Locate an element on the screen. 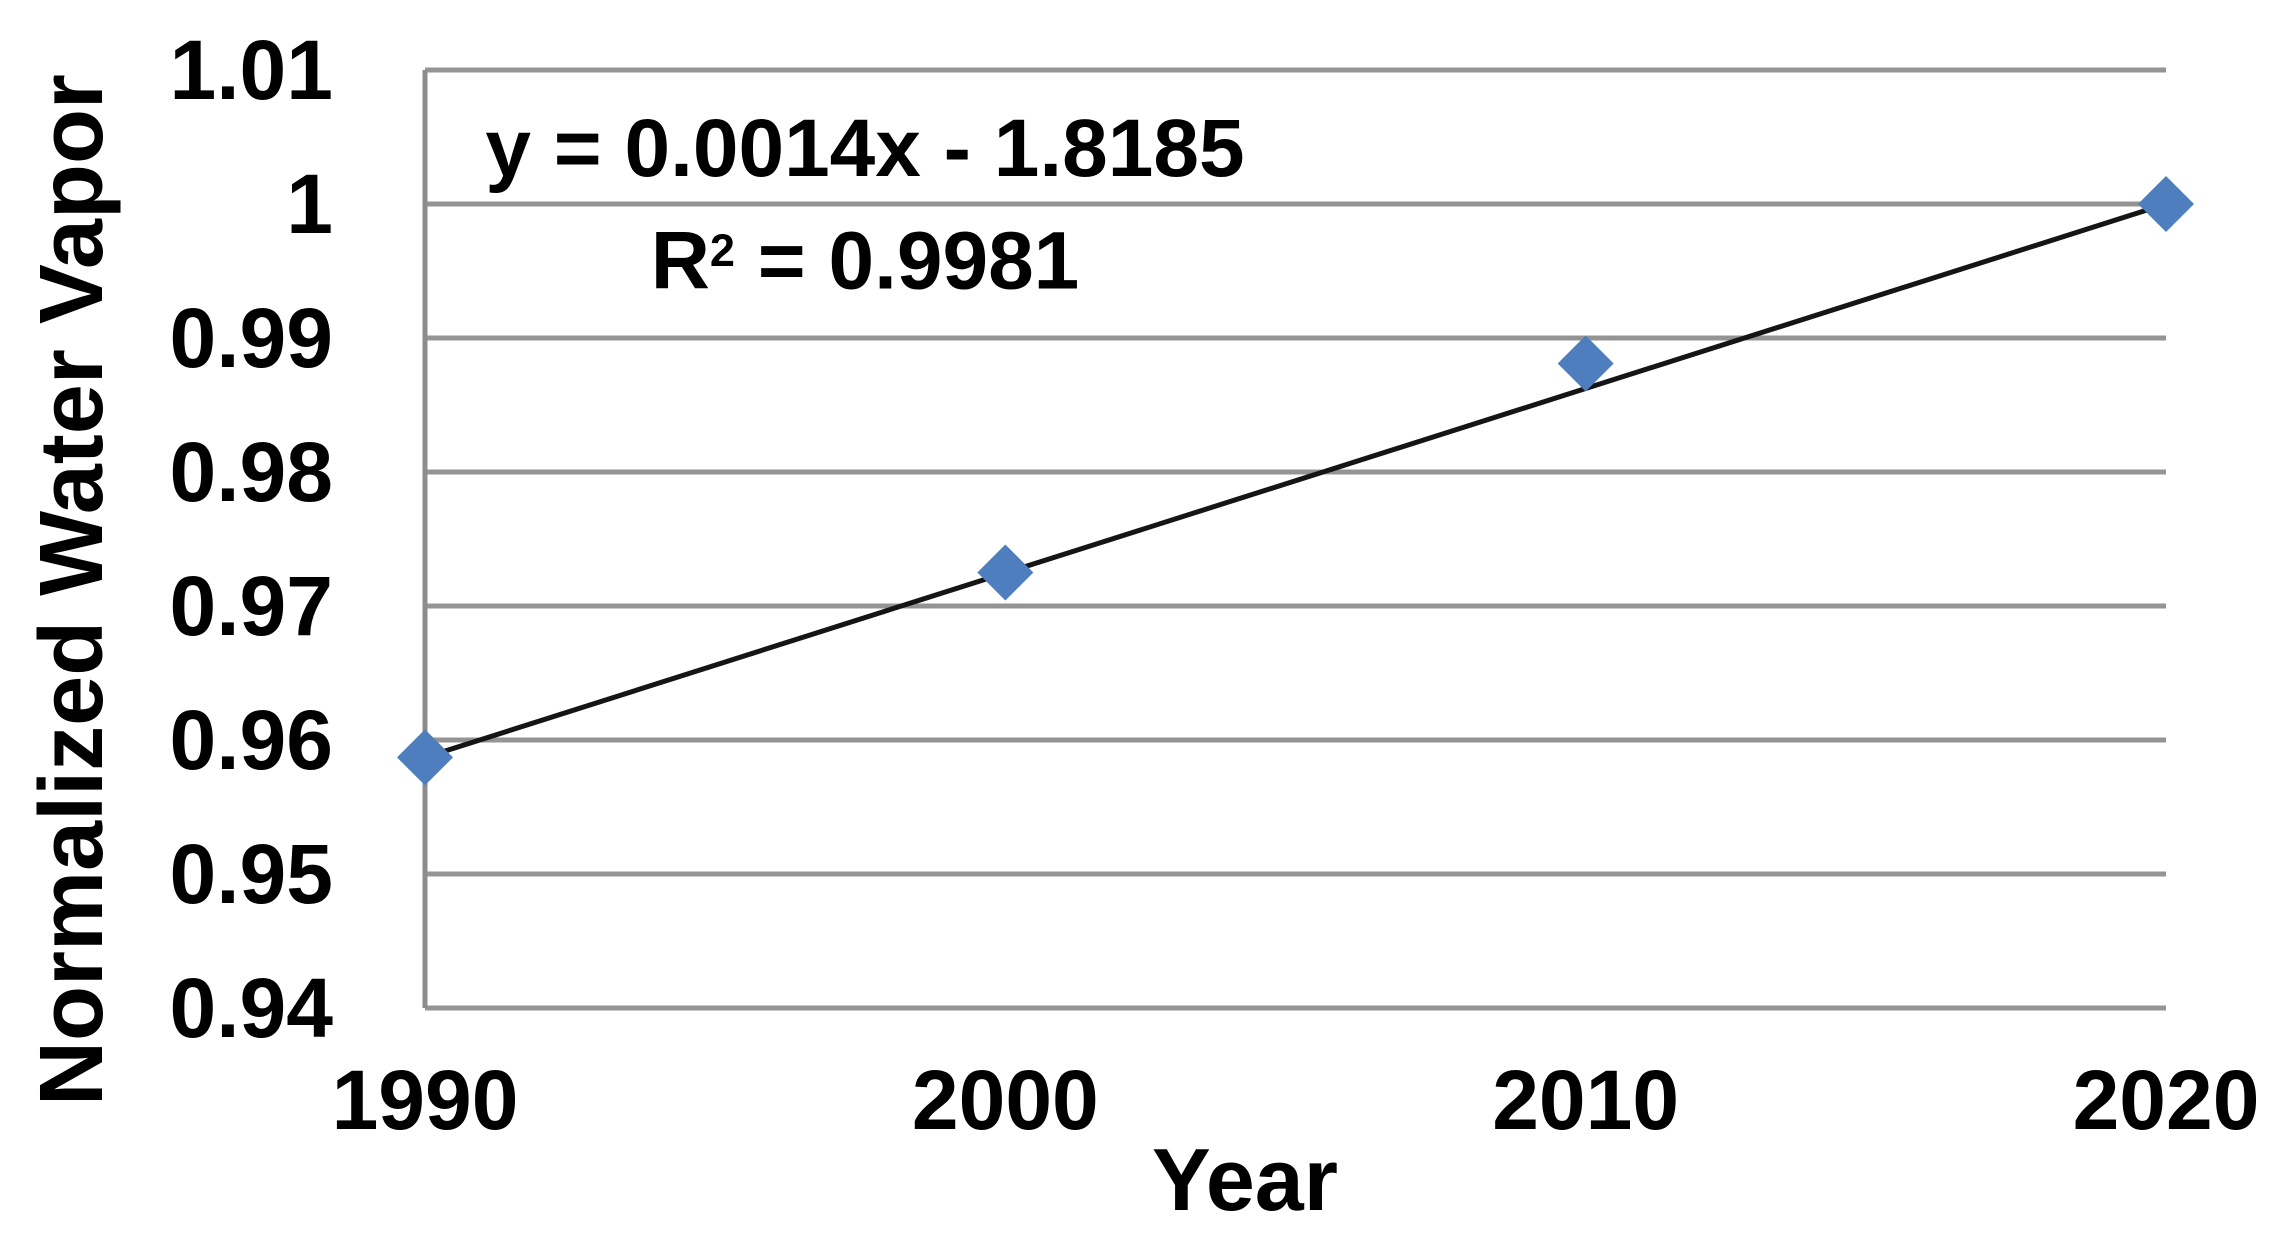  x-axis-title: Year is located at coordinates (1245, 1179).